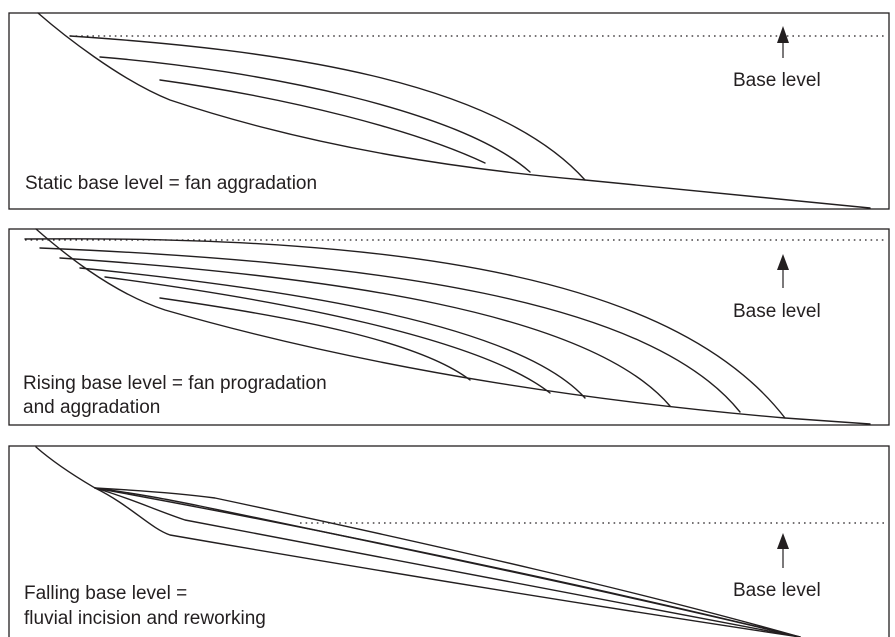 The height and width of the screenshot is (637, 895). I want to click on panel-caption: Rising base level = fan progradation, so click(175, 383).